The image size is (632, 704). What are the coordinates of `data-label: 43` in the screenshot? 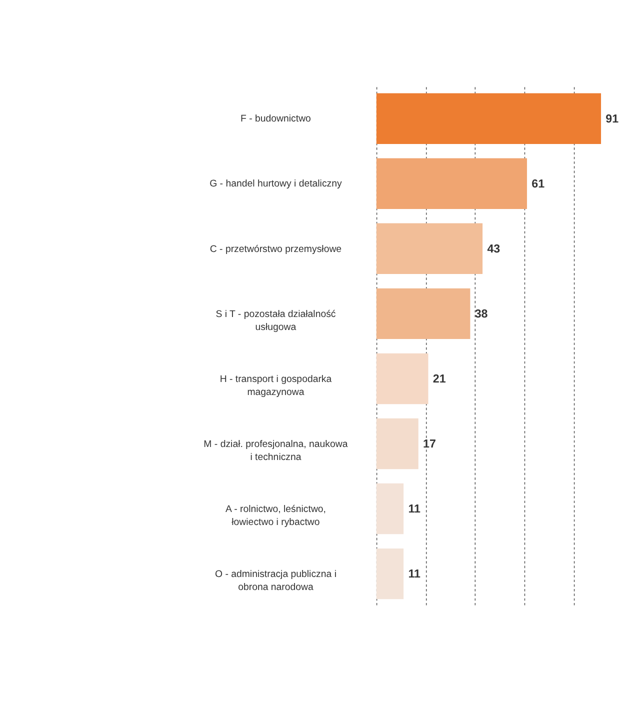 It's located at (494, 249).